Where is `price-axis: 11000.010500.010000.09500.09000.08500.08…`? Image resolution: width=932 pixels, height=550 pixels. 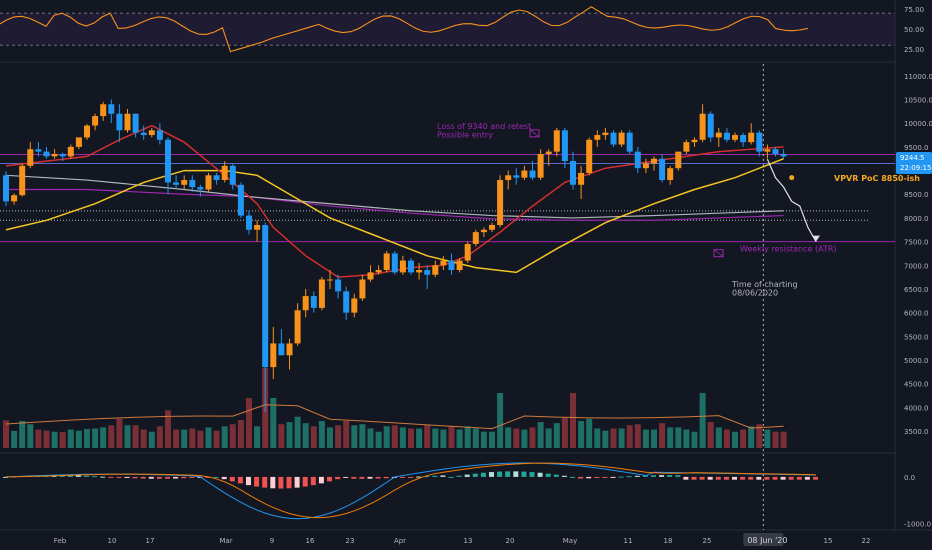 price-axis: 11000.010500.010000.09500.09000.08500.08… is located at coordinates (914, 254).